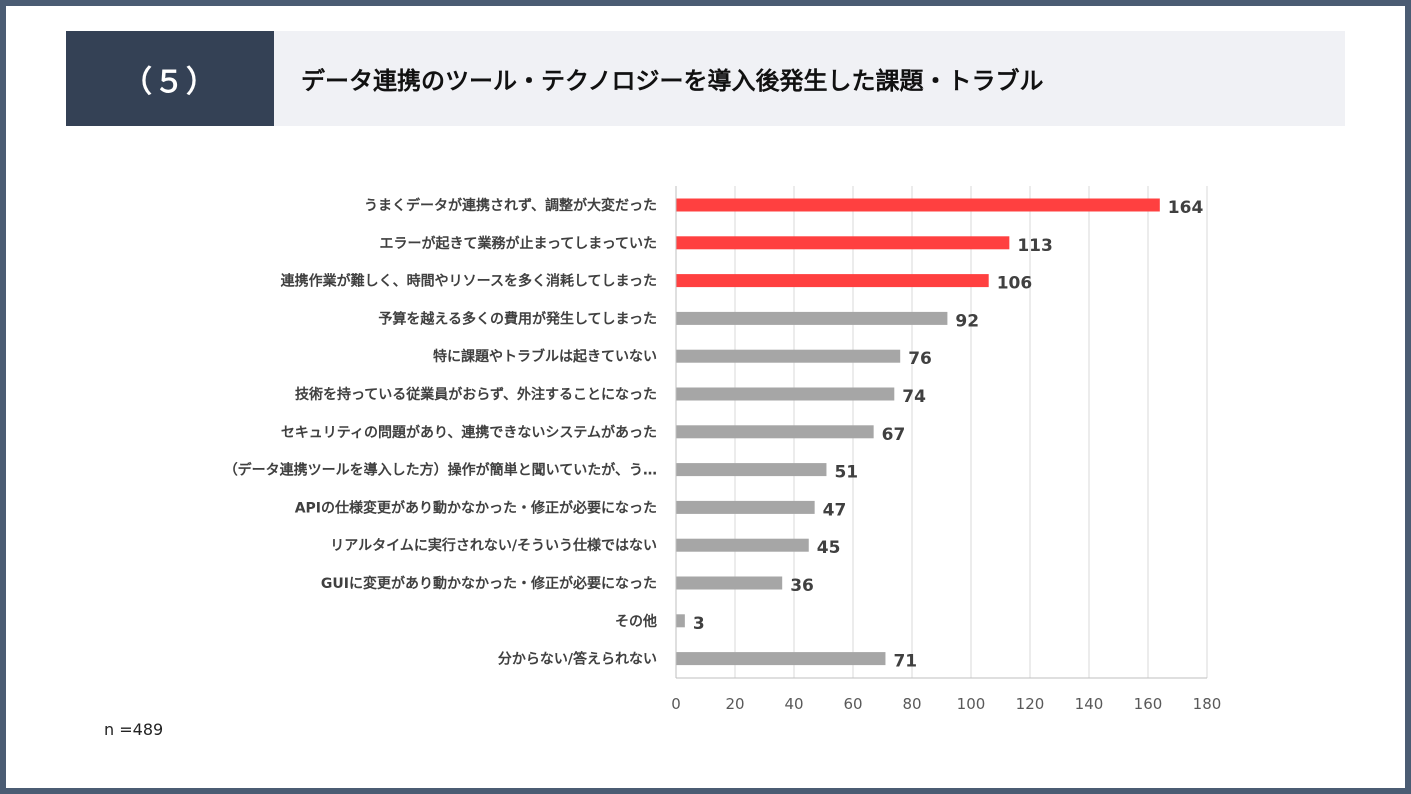 The image size is (1411, 794). I want to click on x-tick-label: 180, so click(1207, 704).